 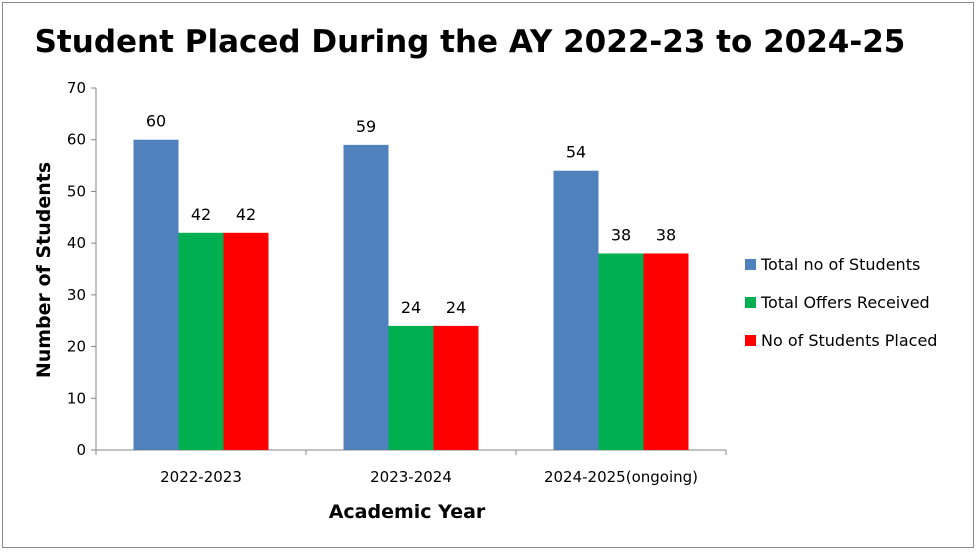 I want to click on legend-label: No of Students Placed, so click(x=849, y=340).